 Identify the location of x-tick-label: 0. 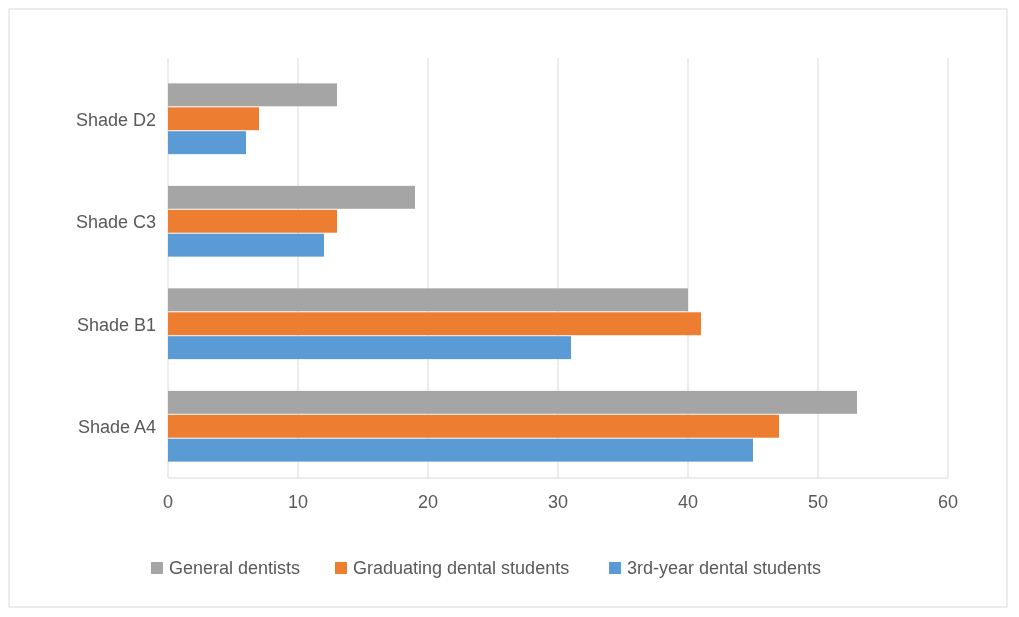
(168, 502).